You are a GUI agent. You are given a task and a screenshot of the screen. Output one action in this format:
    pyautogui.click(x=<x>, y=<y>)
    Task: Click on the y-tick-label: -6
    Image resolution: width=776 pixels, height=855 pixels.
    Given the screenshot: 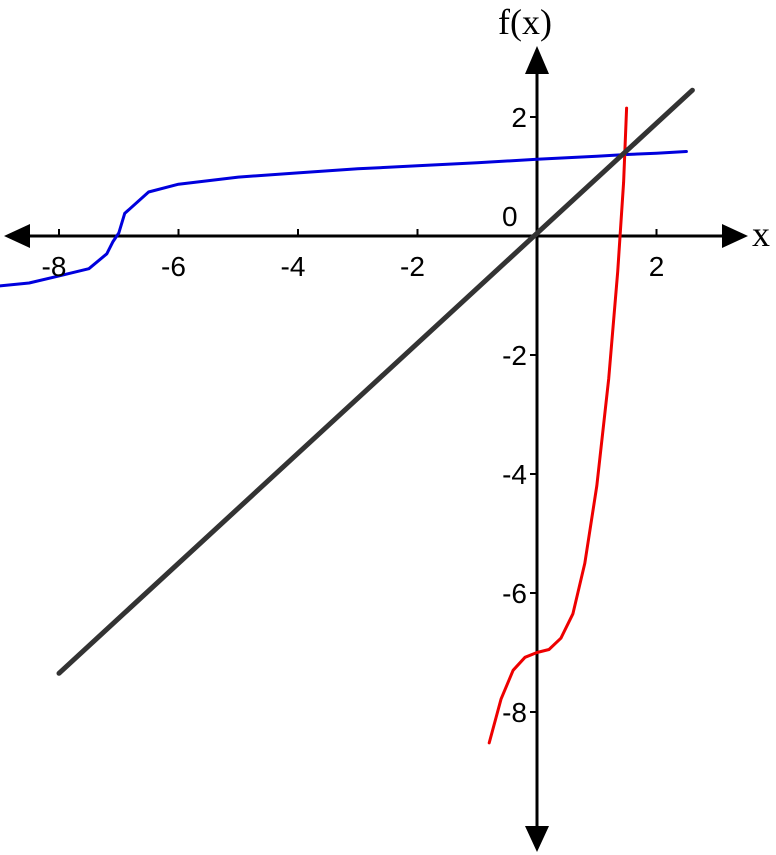 What is the action you would take?
    pyautogui.click(x=514, y=593)
    